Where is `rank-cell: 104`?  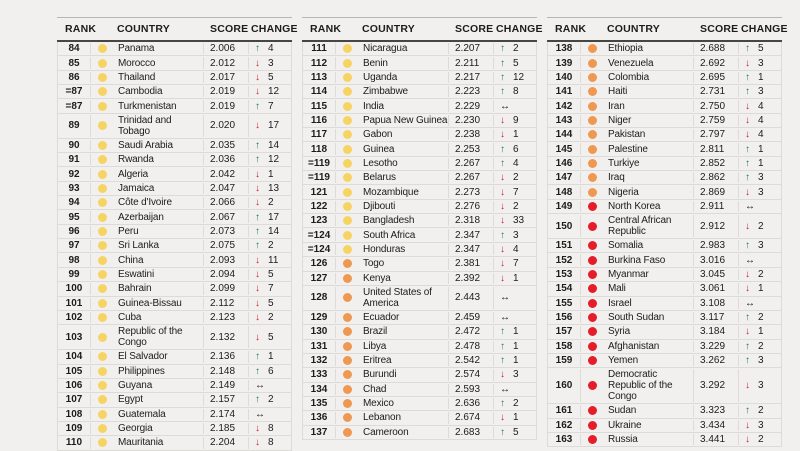
rank-cell: 104 is located at coordinates (74, 357).